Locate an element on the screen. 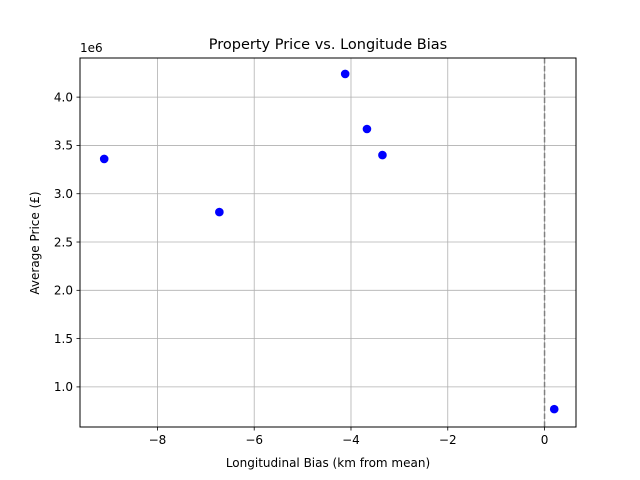  y-tick-label: 1.5 is located at coordinates (63, 339).